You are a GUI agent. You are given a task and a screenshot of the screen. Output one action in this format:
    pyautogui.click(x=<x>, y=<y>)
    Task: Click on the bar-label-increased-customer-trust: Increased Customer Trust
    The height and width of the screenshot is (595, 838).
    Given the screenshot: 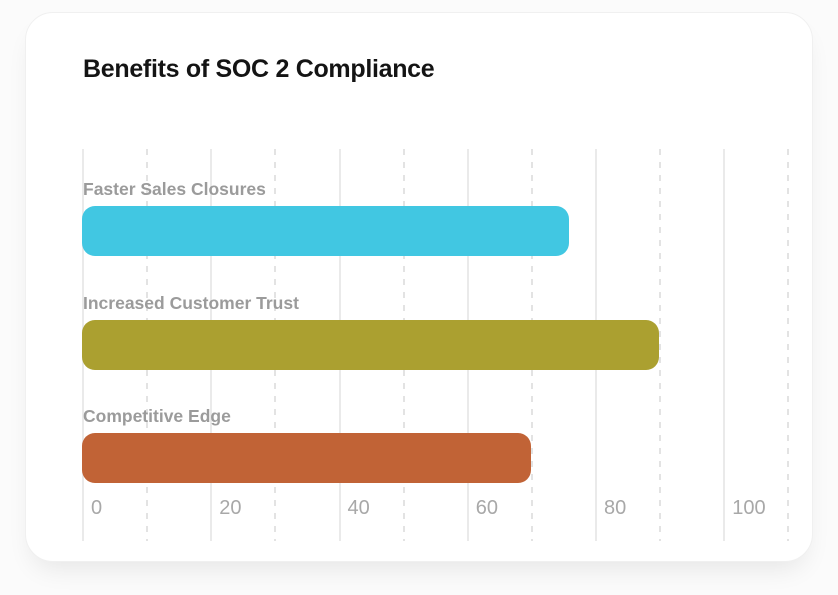 What is the action you would take?
    pyautogui.click(x=191, y=302)
    